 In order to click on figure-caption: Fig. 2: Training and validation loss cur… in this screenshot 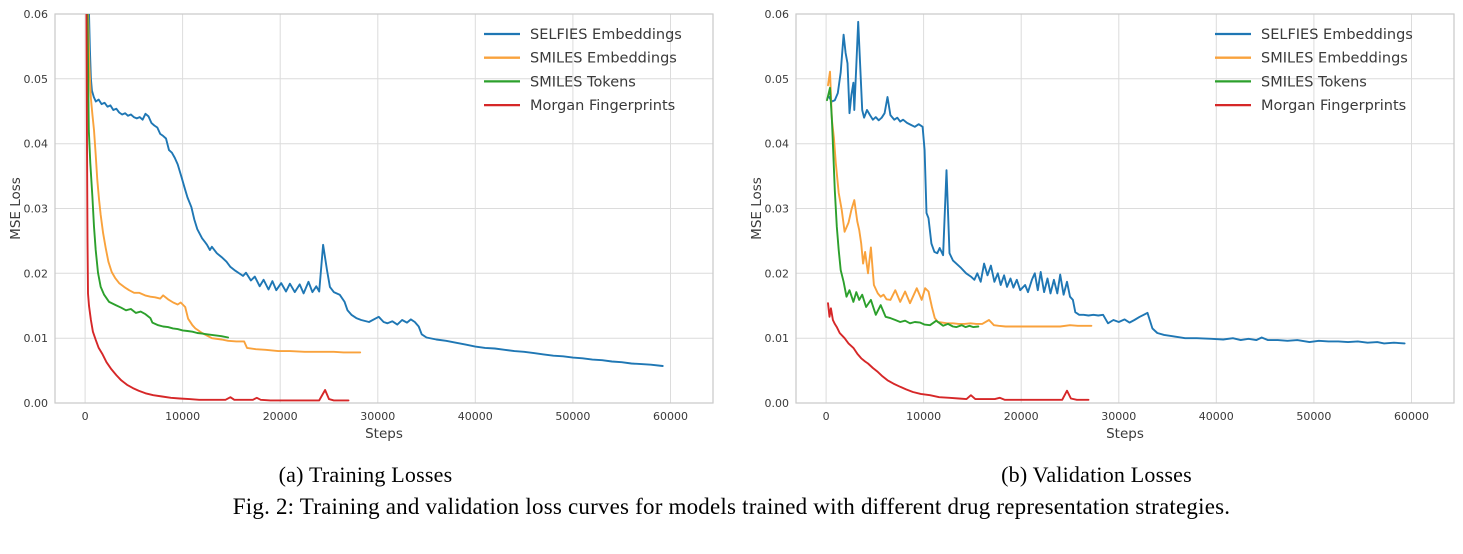, I will do `click(731, 506)`.